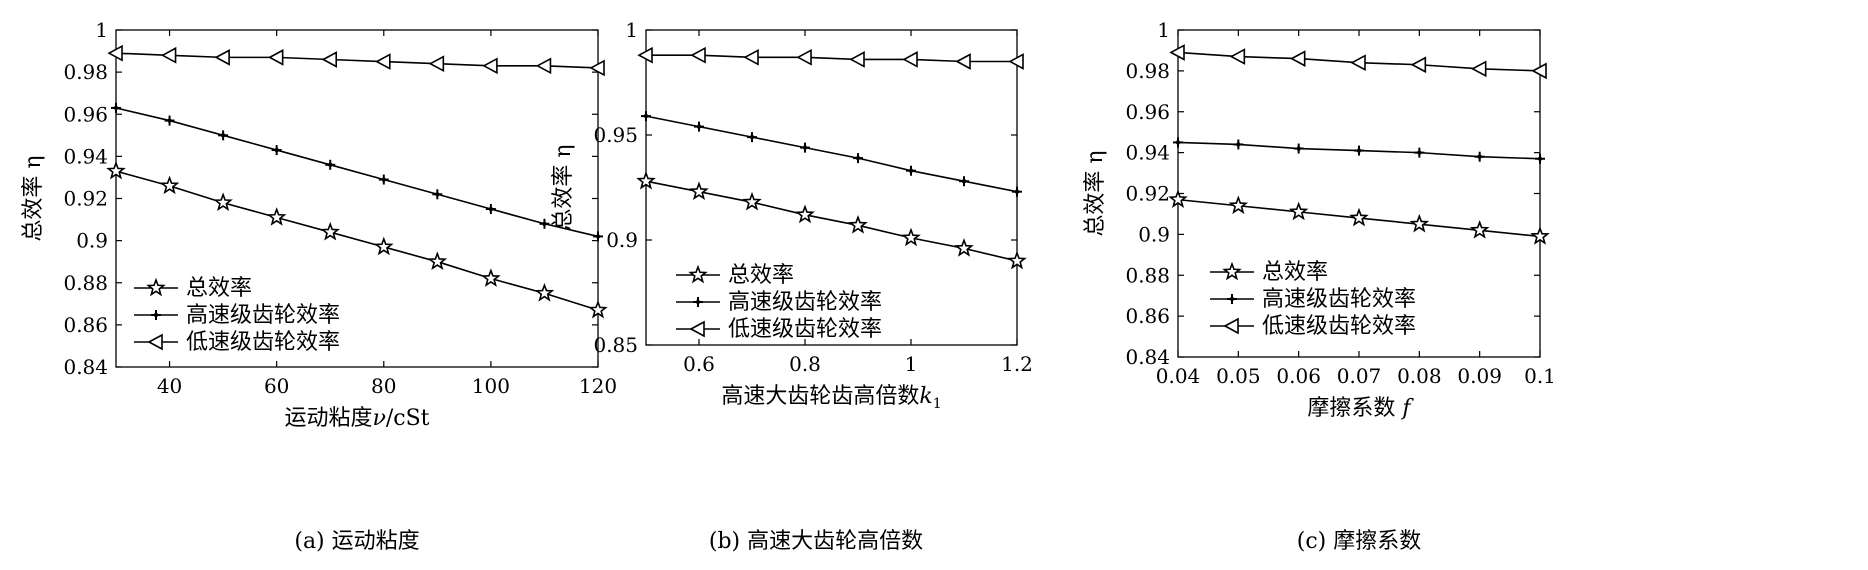 Image resolution: width=1868 pixels, height=570 pixels. I want to click on x-tick-label: 0.8, so click(805, 364).